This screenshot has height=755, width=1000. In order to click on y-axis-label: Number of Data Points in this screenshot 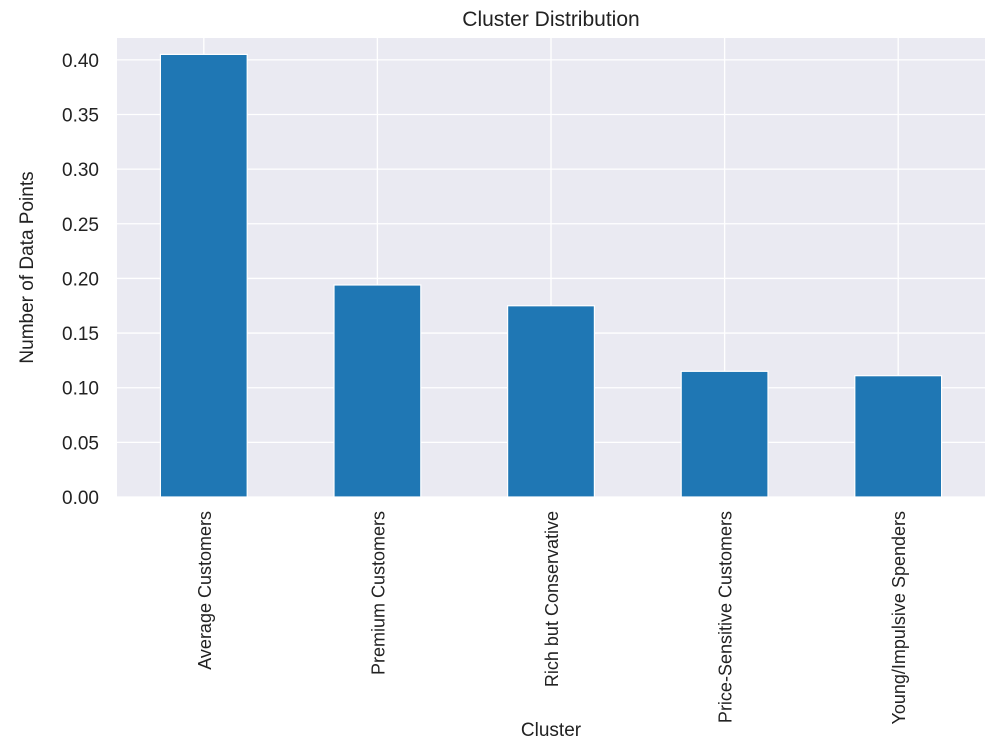, I will do `click(27, 267)`.